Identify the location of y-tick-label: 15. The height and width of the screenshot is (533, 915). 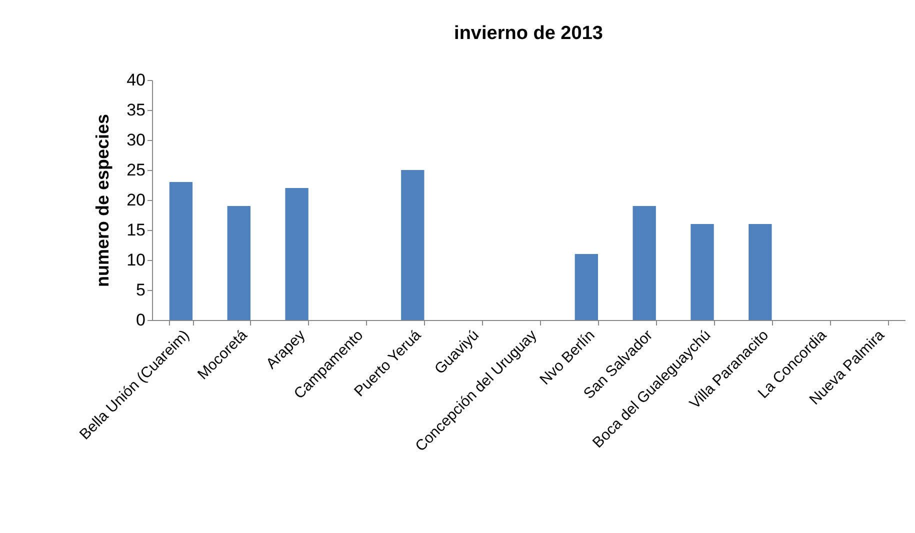
(136, 230).